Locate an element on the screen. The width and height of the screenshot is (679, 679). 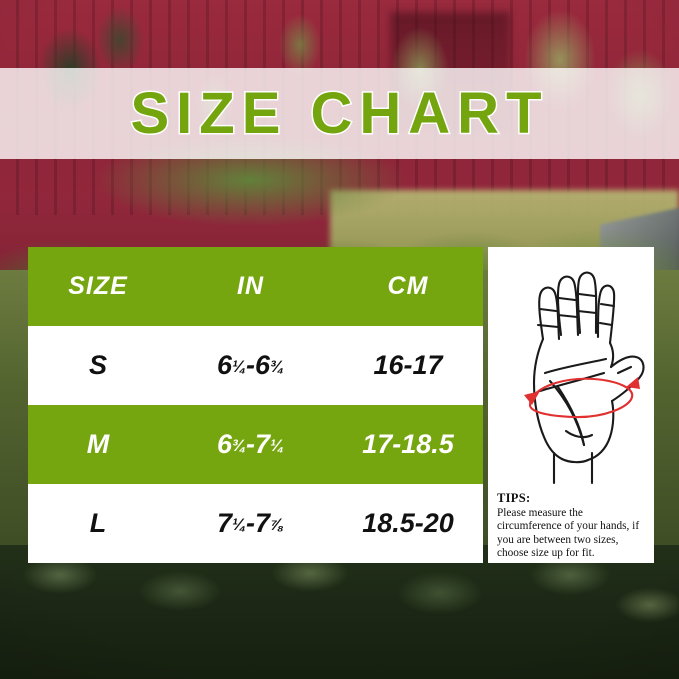
cell-size: L is located at coordinates (98, 523).